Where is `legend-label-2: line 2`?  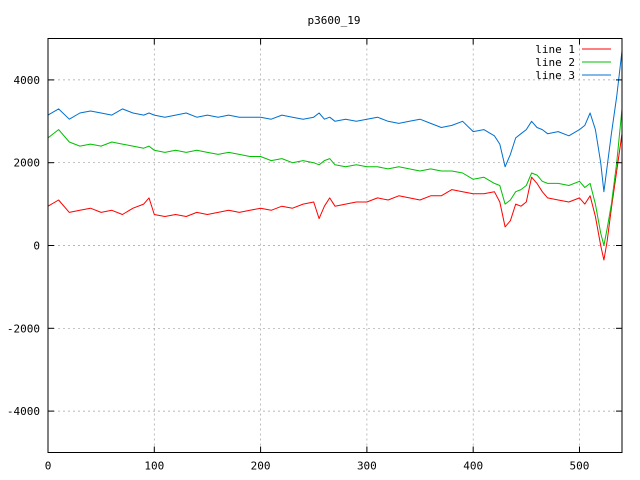 legend-label-2: line 2 is located at coordinates (555, 62).